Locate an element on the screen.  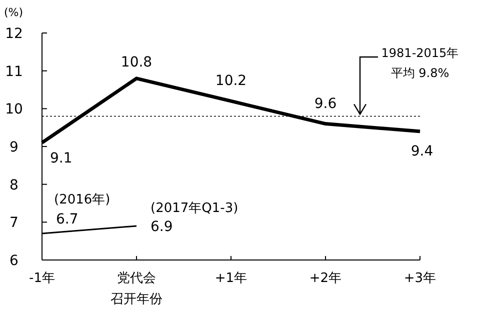
data-label: 6.9 is located at coordinates (161, 226).